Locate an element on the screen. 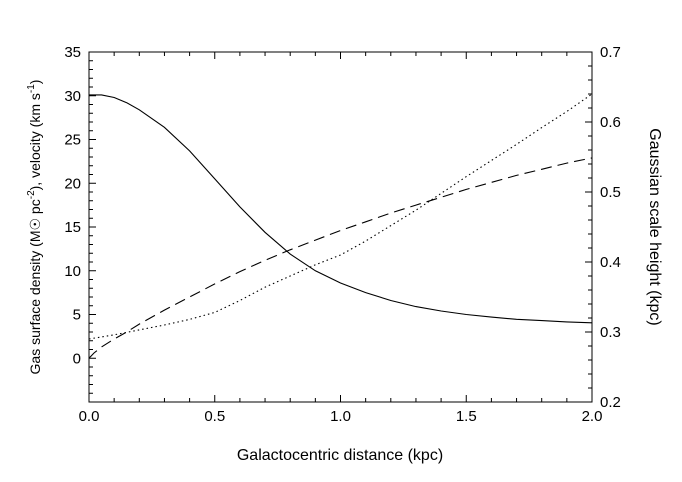 The width and height of the screenshot is (682, 482). y-left-tick-label: 15 is located at coordinates (72, 227).